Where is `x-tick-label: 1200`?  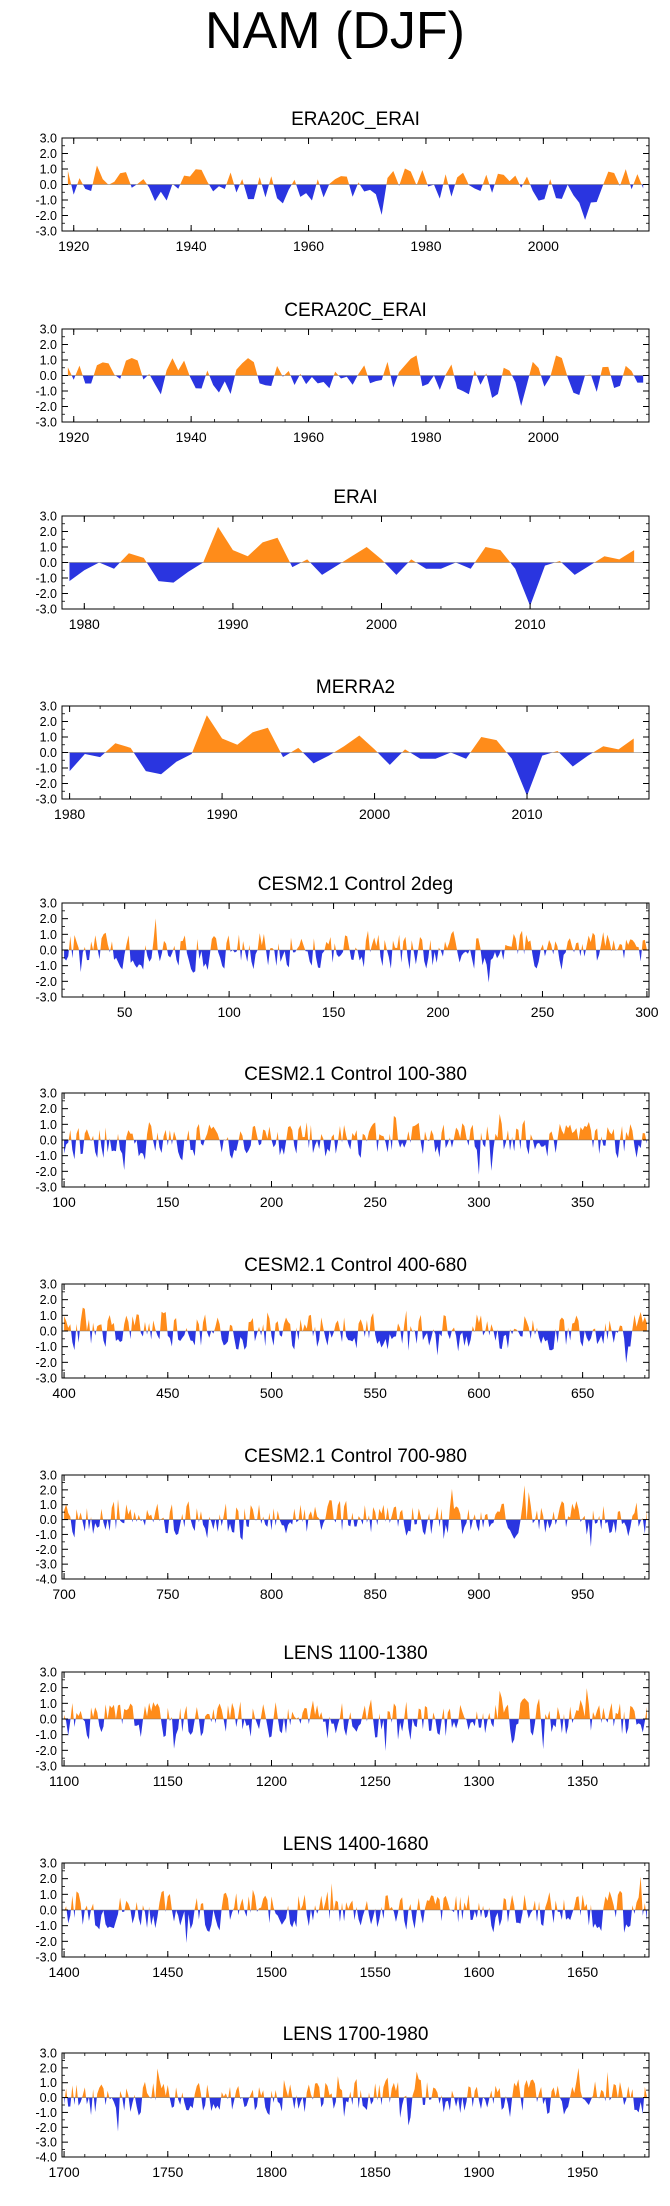
x-tick-label: 1200 is located at coordinates (271, 1781).